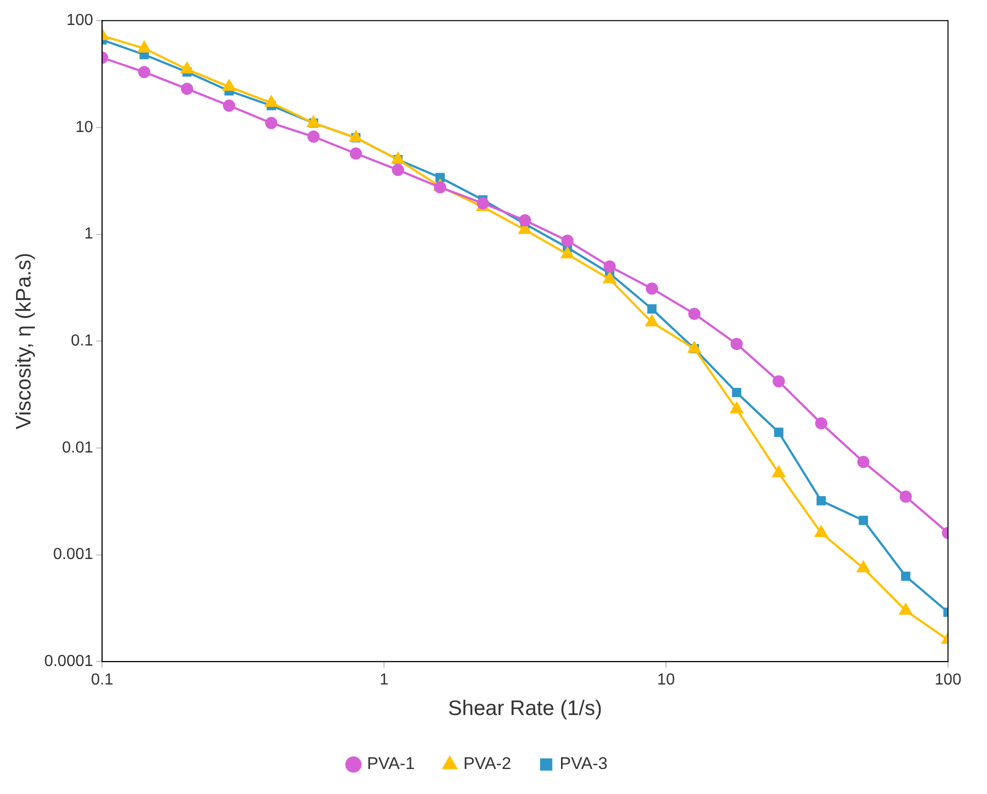  What do you see at coordinates (390, 764) in the screenshot?
I see `legend-label: PVA-1` at bounding box center [390, 764].